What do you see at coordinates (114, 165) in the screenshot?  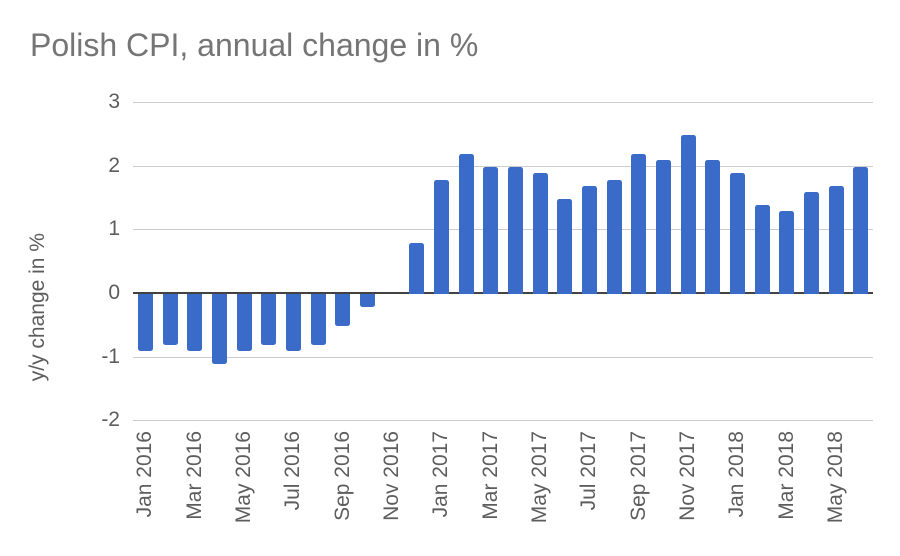 I see `y-tick-label: 2` at bounding box center [114, 165].